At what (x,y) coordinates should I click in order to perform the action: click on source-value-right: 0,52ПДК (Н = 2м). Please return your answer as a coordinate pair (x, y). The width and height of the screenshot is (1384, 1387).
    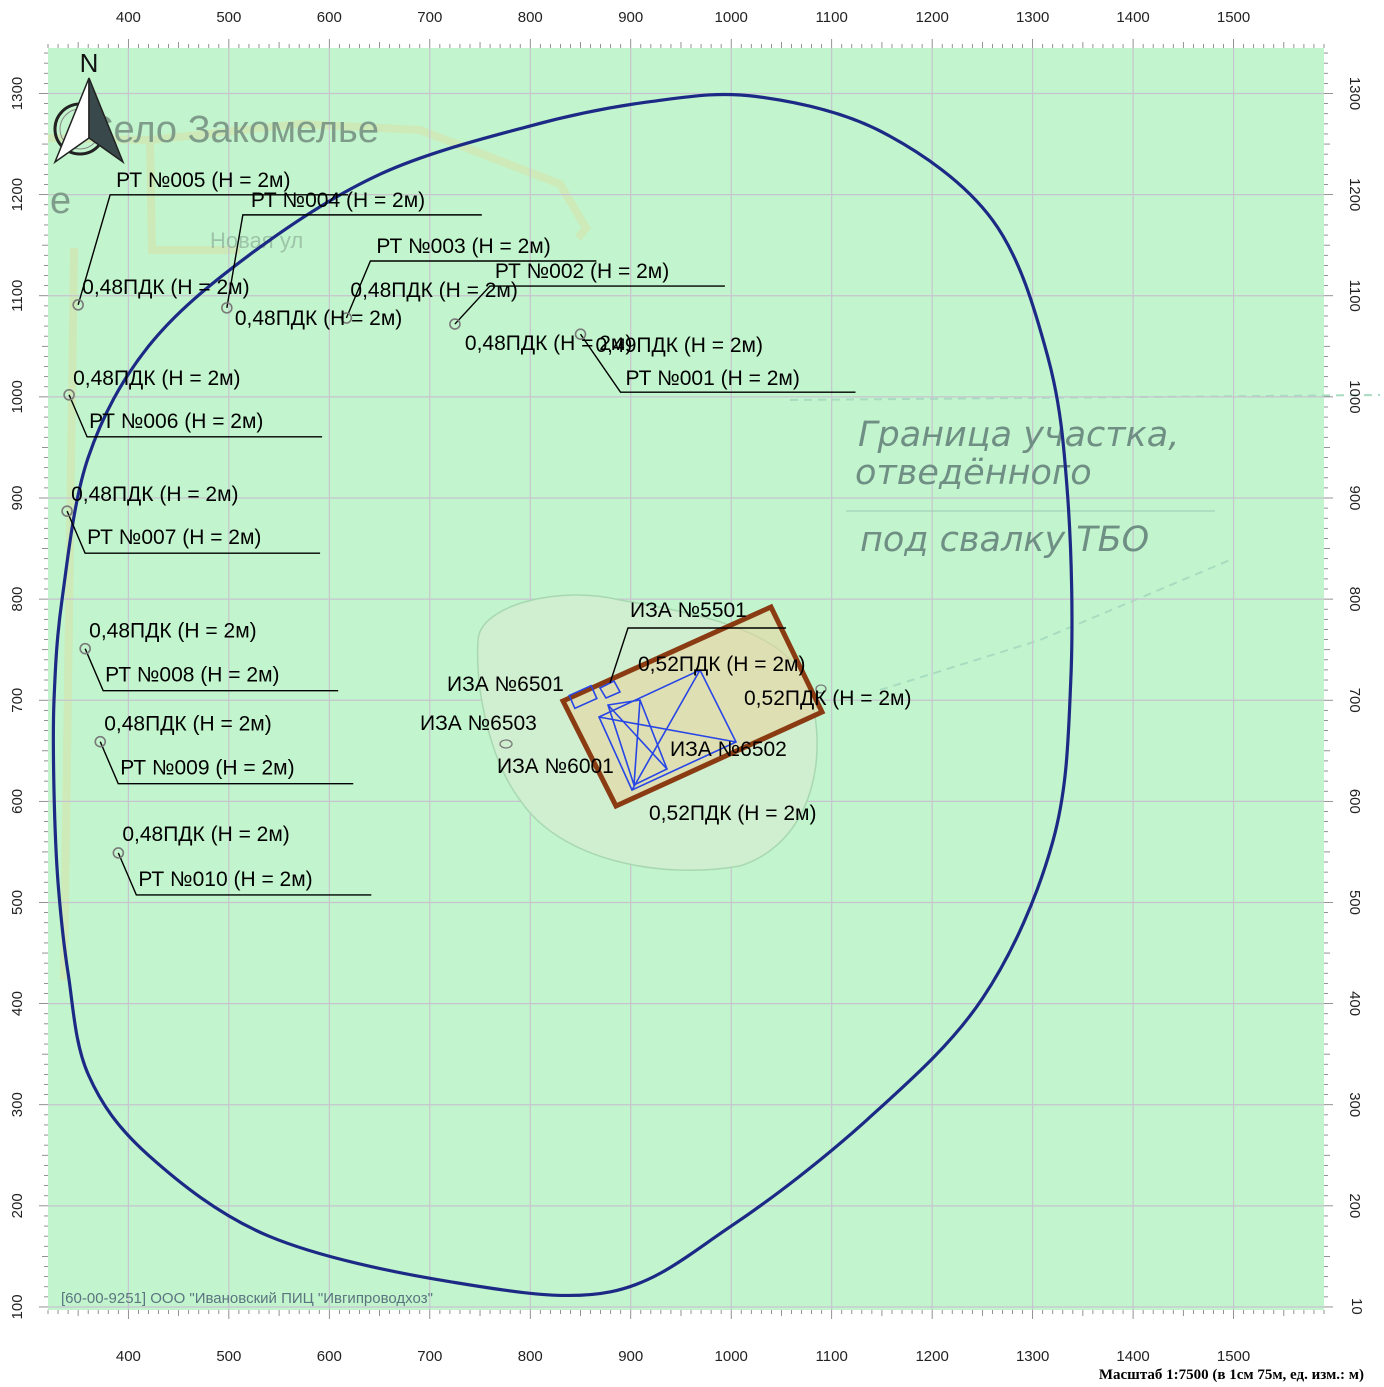
    Looking at the image, I should click on (827, 698).